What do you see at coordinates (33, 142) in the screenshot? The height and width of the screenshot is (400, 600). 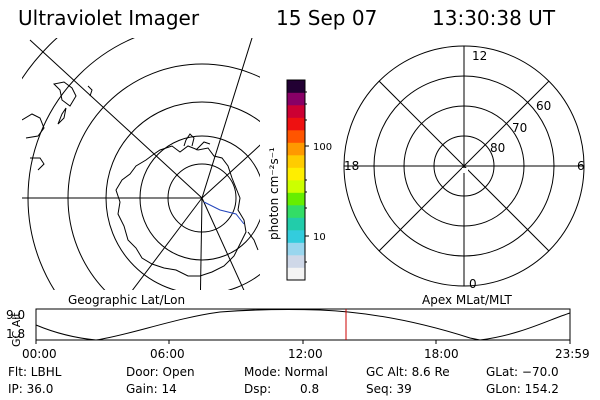 I see `australia-coastline` at bounding box center [33, 142].